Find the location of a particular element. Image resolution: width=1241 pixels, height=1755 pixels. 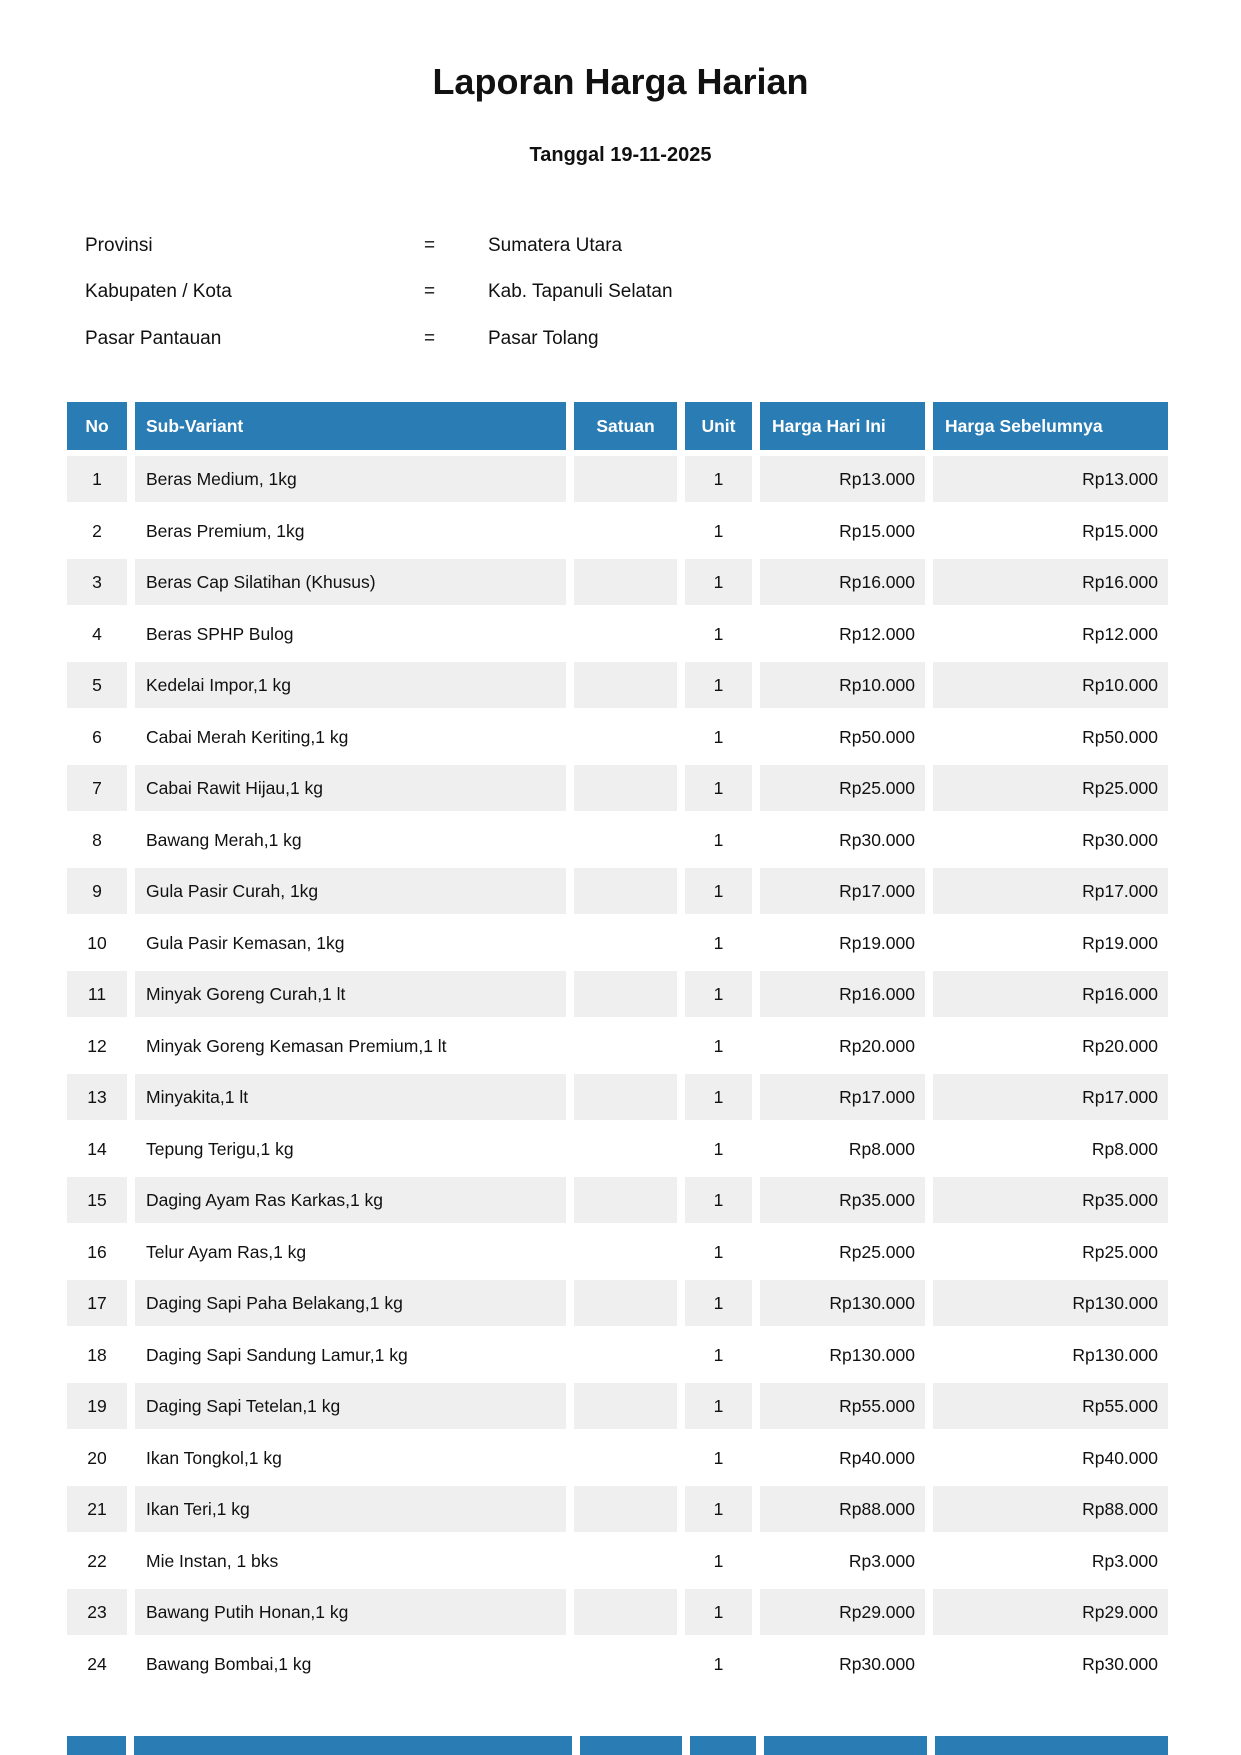

cell-sub-variant: Minyakita,1 lt is located at coordinates (350, 1097).